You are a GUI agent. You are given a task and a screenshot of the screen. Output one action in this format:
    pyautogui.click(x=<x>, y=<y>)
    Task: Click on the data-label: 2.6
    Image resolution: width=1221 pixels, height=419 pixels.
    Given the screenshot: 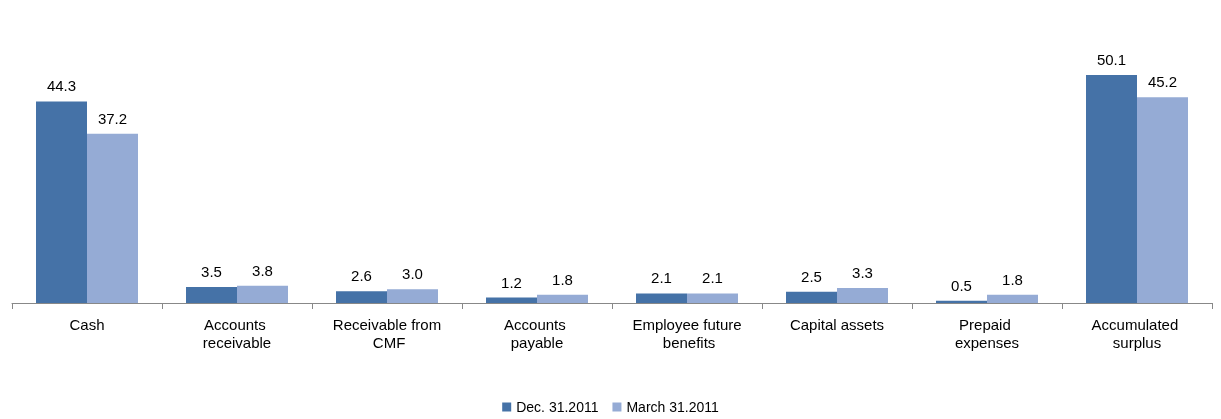 What is the action you would take?
    pyautogui.click(x=361, y=276)
    